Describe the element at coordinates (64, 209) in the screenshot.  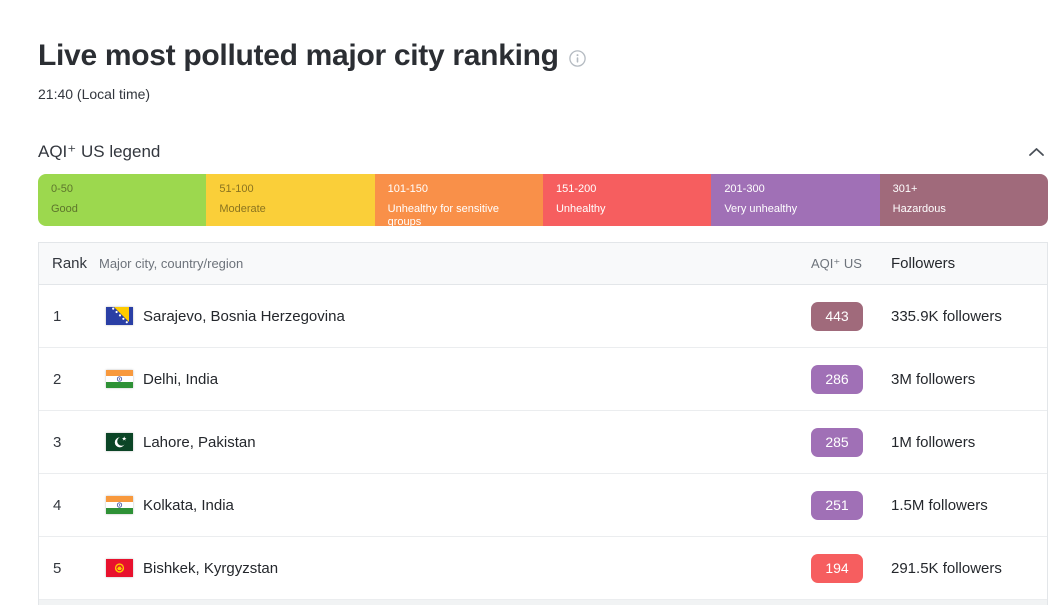
I see `legend-segment-label: Good` at that location.